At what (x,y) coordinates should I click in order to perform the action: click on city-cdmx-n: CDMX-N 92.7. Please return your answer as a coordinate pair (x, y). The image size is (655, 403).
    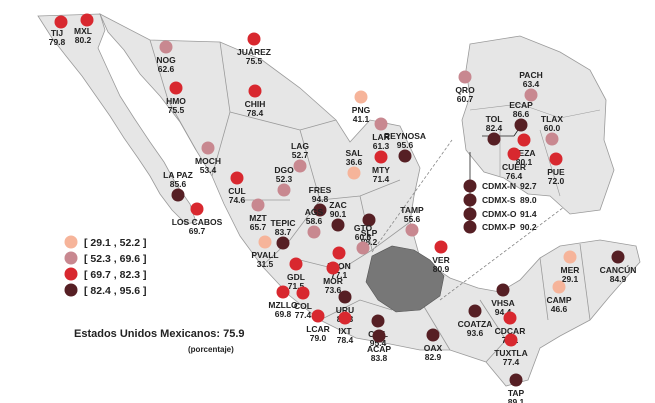
    Looking at the image, I should click on (500, 186).